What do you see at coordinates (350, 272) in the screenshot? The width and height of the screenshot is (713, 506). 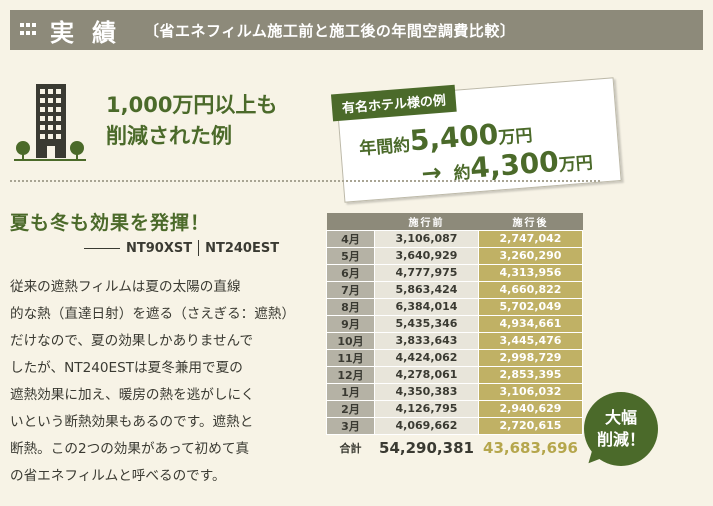 I see `month-cell: 6月` at bounding box center [350, 272].